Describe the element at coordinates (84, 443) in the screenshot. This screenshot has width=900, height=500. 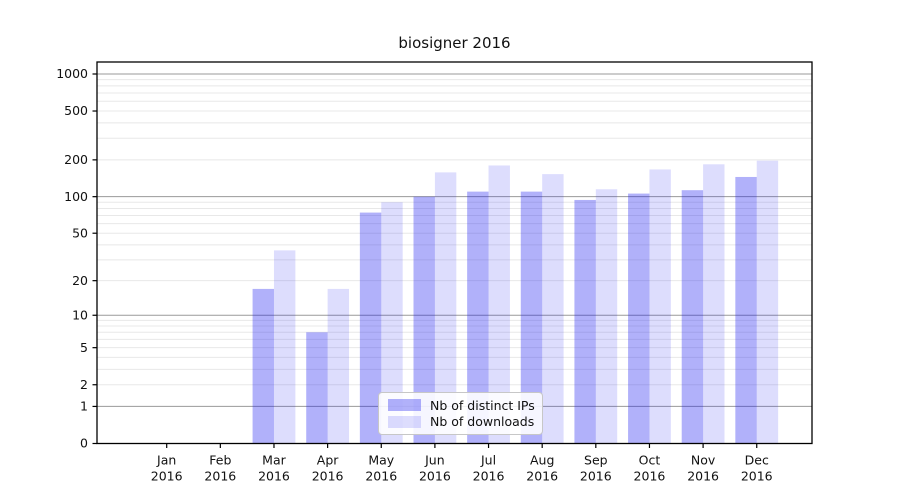
I see `y-tick-label: 0` at that location.